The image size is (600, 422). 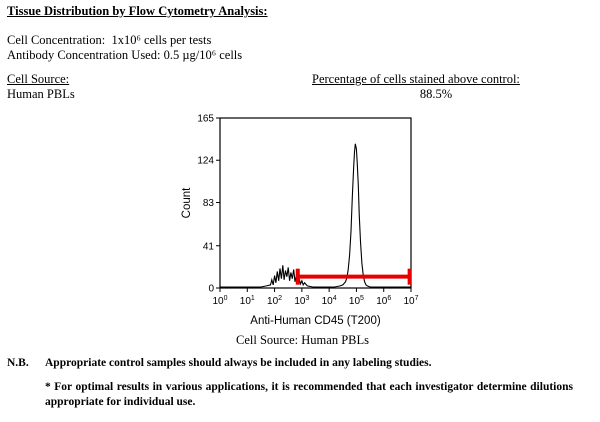 I want to click on chart-caption: Cell Source: Human PBLs, so click(x=302, y=340).